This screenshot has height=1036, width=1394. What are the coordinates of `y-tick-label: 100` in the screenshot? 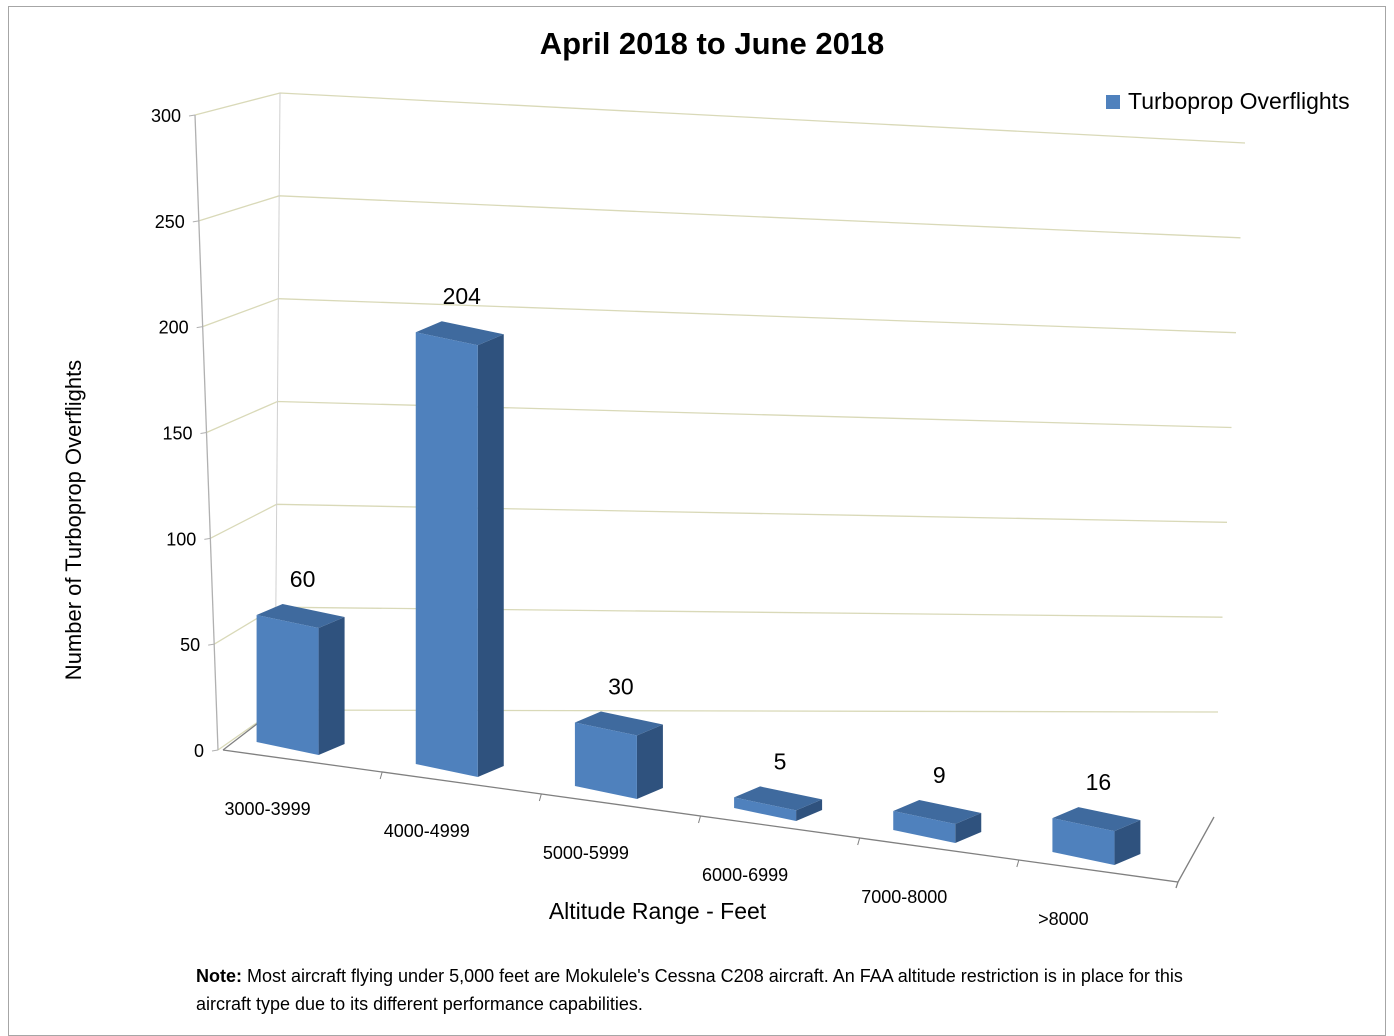 It's located at (181, 539).